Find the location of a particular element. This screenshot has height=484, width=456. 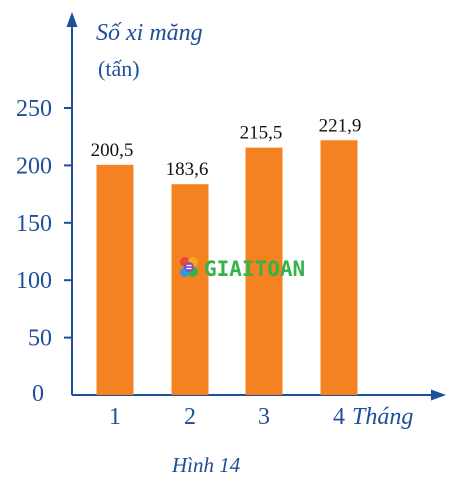

x-ticks: 1 2 3 4 is located at coordinates (227, 417).